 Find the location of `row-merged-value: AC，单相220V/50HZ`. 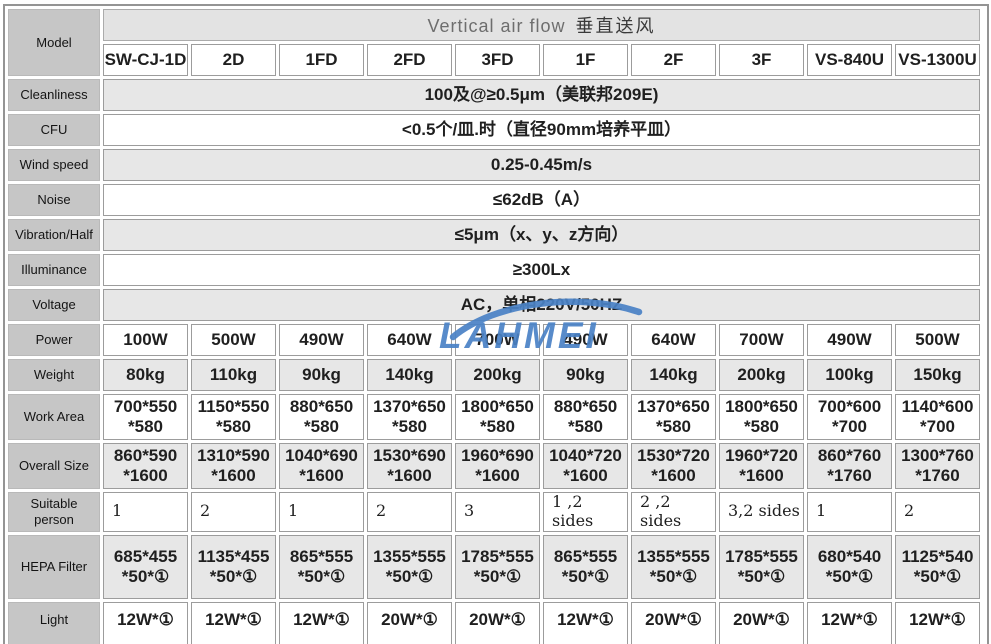

row-merged-value: AC，单相220V/50HZ is located at coordinates (541, 305).